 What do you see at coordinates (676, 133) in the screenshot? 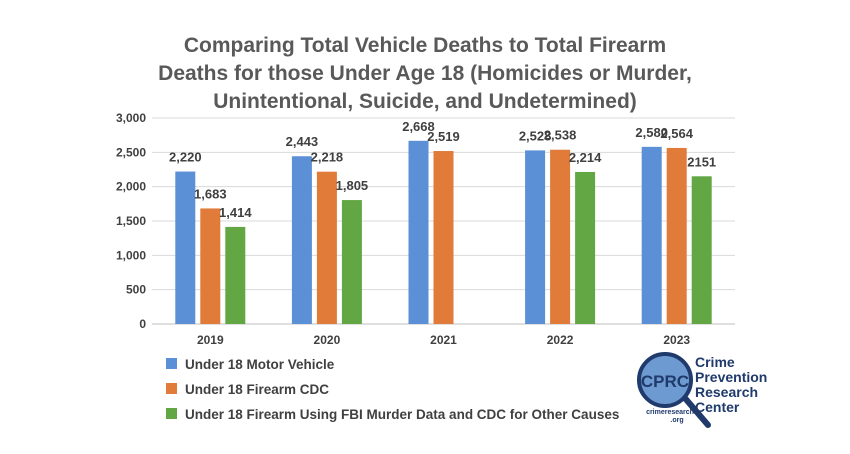
I see `data-label: 2,564` at bounding box center [676, 133].